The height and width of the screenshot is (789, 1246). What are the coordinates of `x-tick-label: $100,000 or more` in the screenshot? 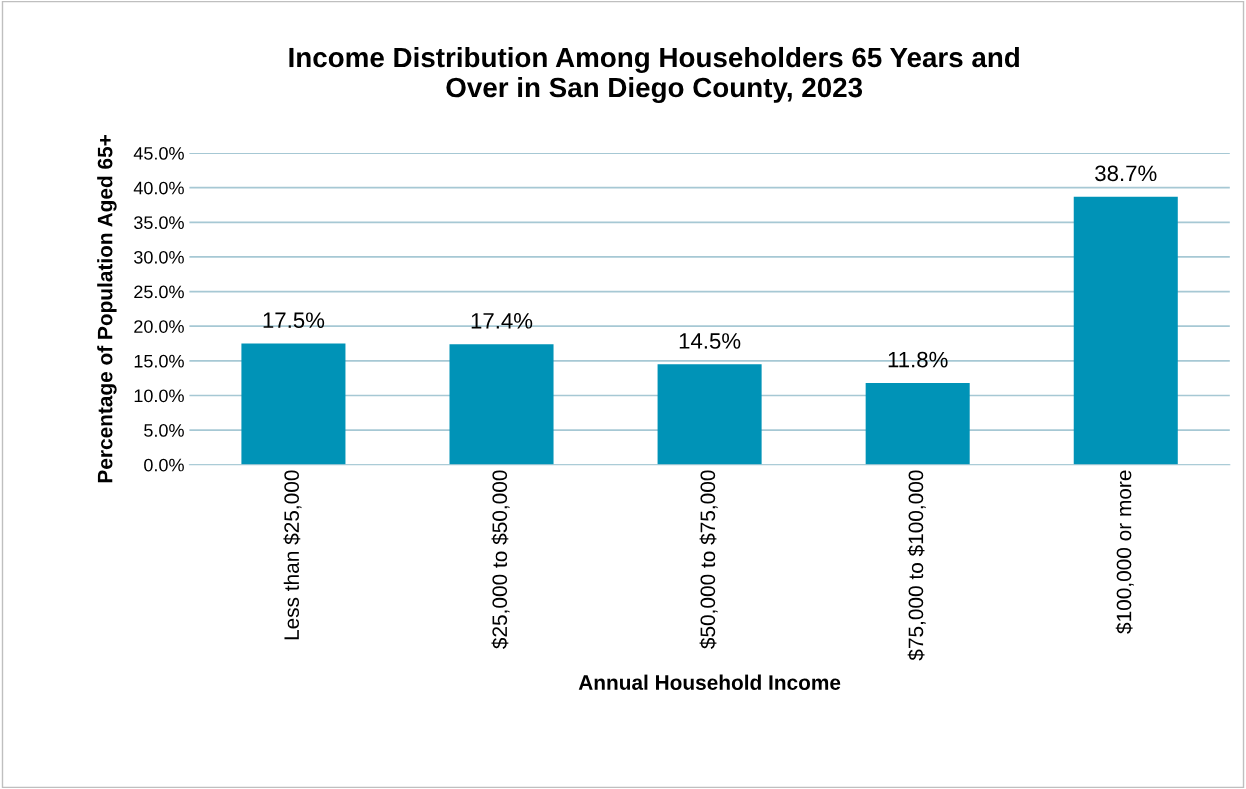 It's located at (1124, 552).